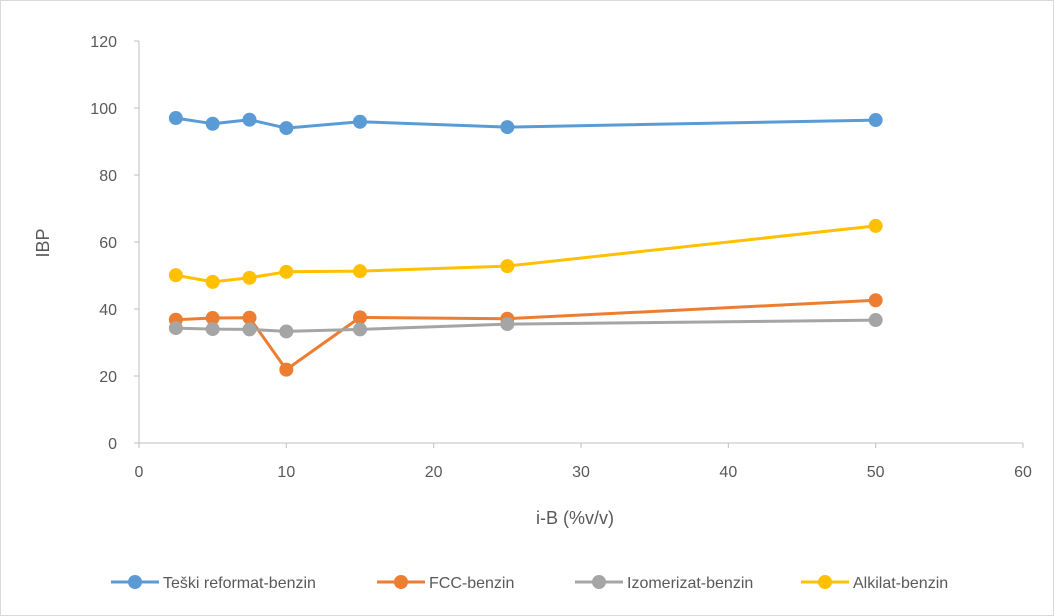 This screenshot has height=616, width=1054. What do you see at coordinates (103, 42) in the screenshot?
I see `y-tick-label: 120` at bounding box center [103, 42].